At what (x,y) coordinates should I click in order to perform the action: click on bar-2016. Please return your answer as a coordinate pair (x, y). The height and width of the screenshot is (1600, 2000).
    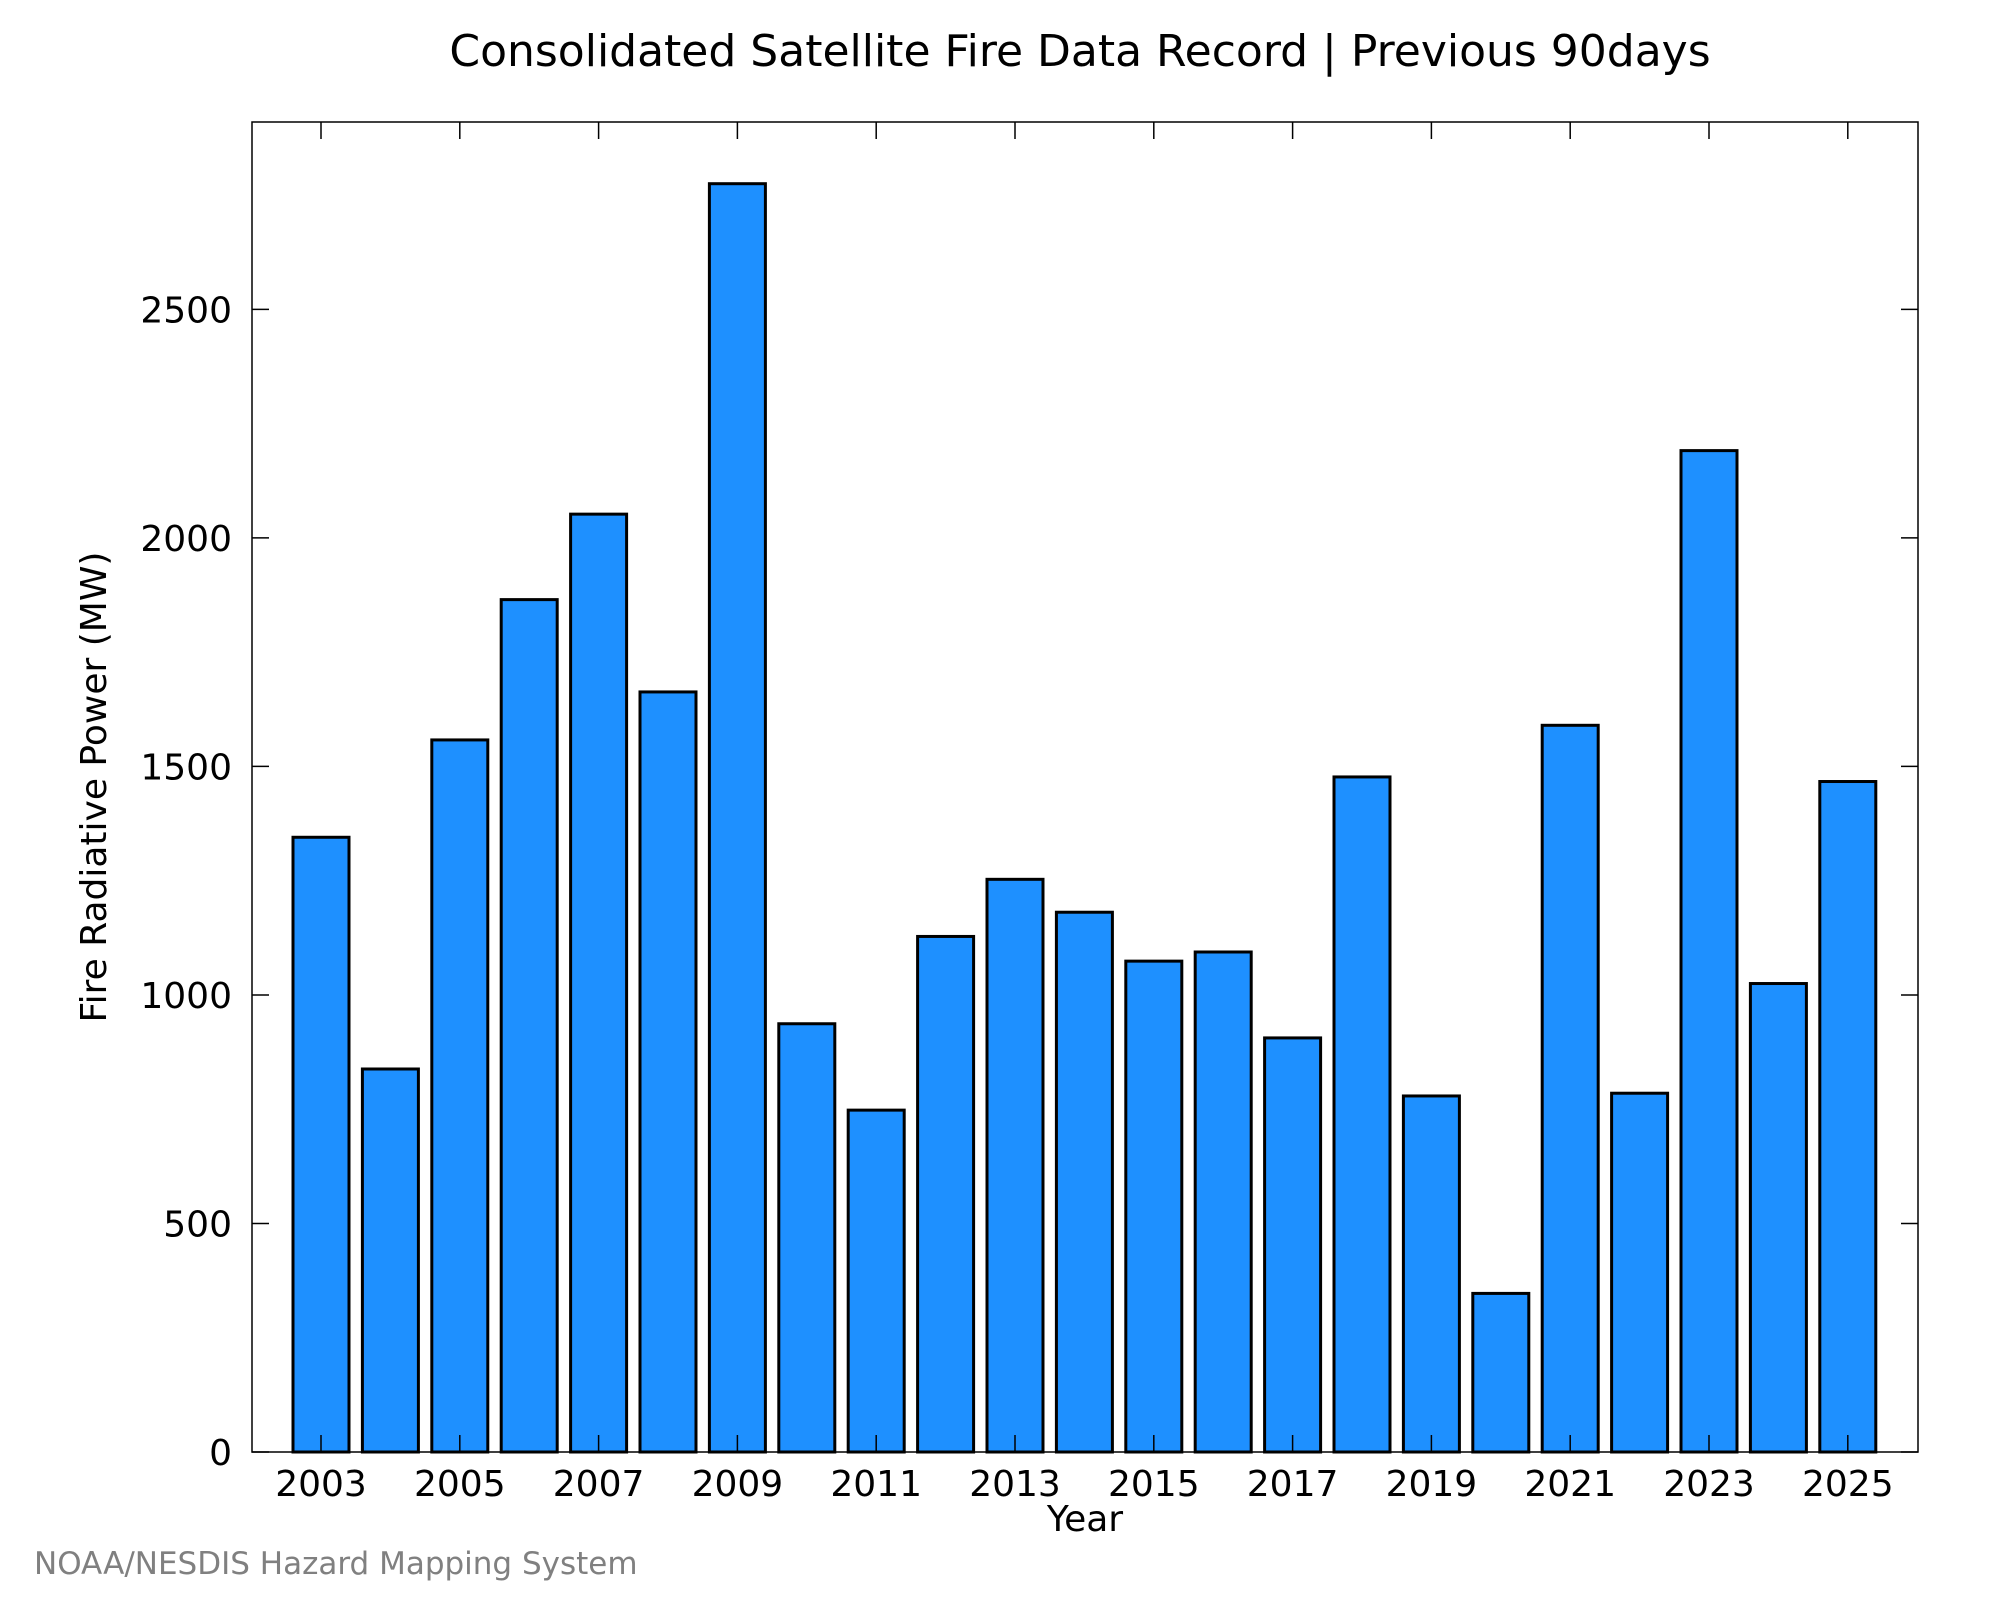
    Looking at the image, I should click on (1223, 1202).